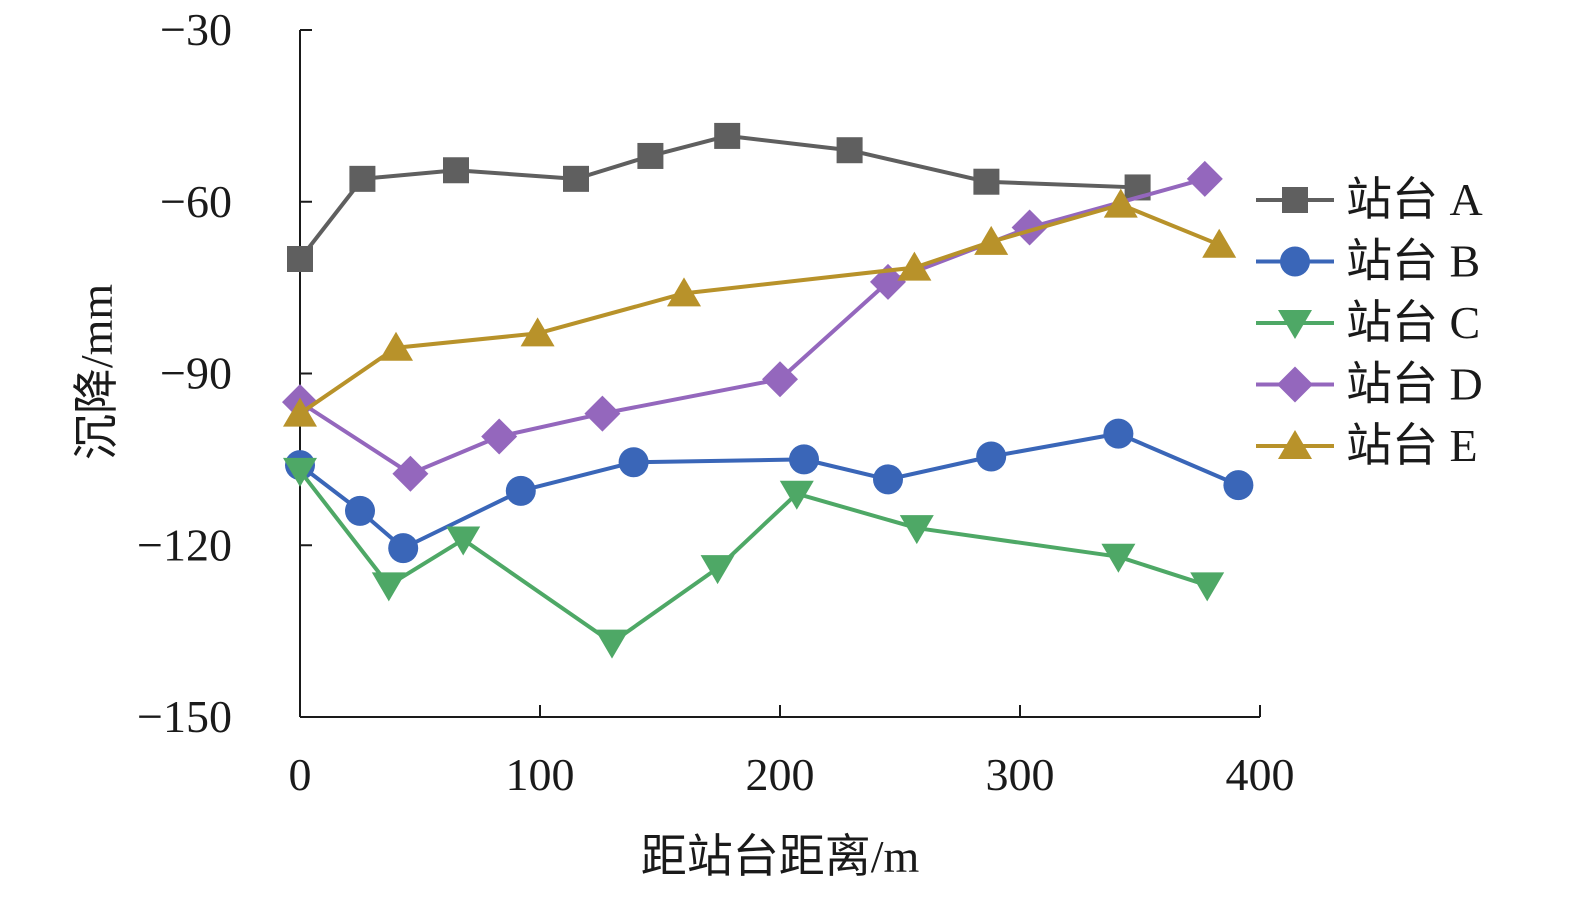  What do you see at coordinates (1020, 774) in the screenshot?
I see `x-tick-label: 300` at bounding box center [1020, 774].